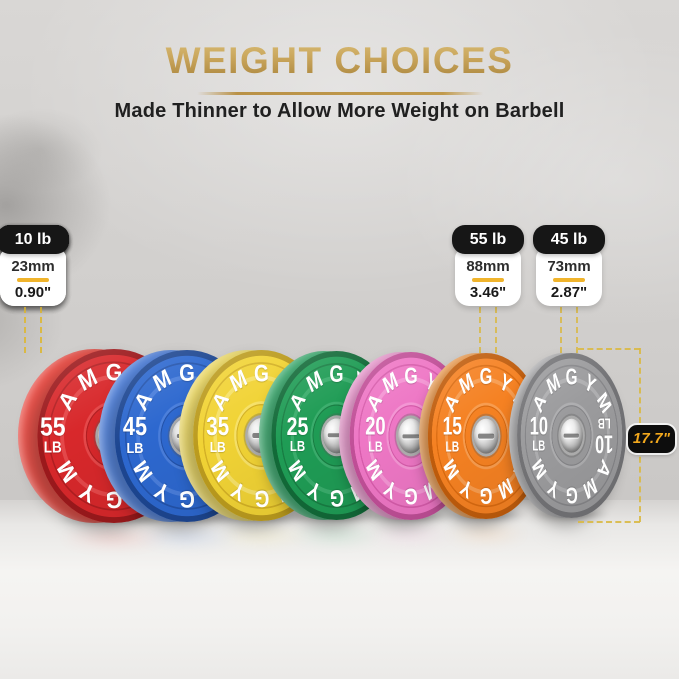 The image size is (679, 679). I want to click on thickness-mm: 73mm, so click(569, 266).